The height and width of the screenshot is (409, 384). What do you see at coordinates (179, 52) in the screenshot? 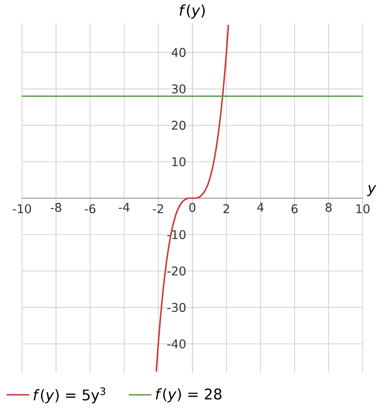
I see `y-tick-label: 40` at bounding box center [179, 52].